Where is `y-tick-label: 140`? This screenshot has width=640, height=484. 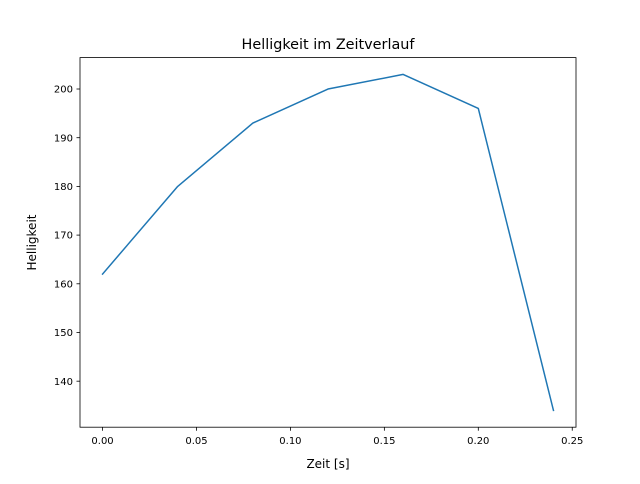 y-tick-label: 140 is located at coordinates (63, 382).